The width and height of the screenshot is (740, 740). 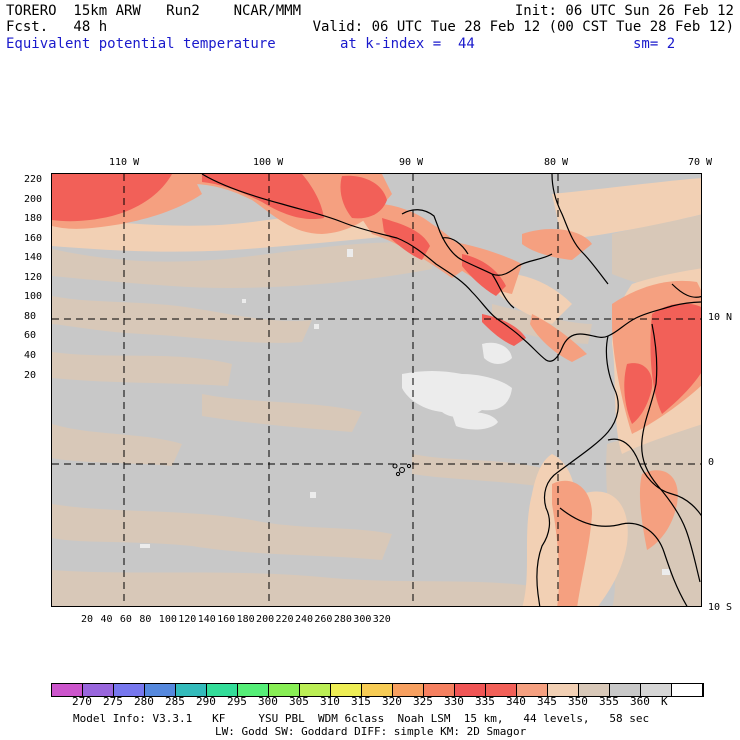 I want to click on colorbar-label: 300, so click(x=268, y=701).